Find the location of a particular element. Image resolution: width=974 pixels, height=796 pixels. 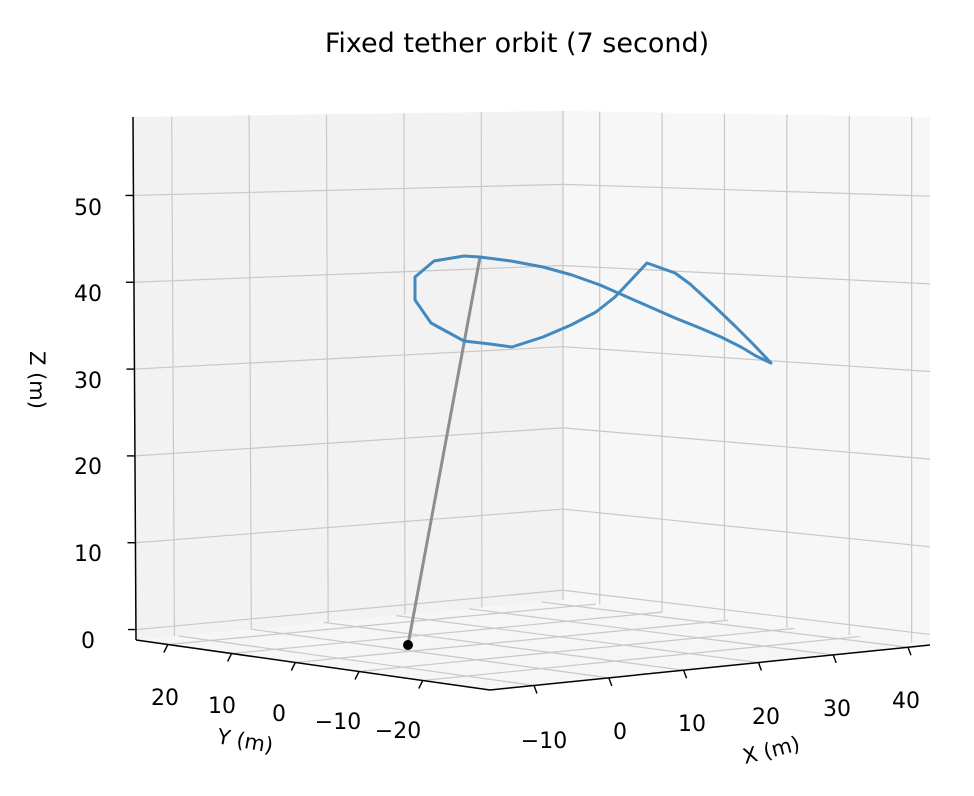

x-tick-label: 30 is located at coordinates (837, 709).